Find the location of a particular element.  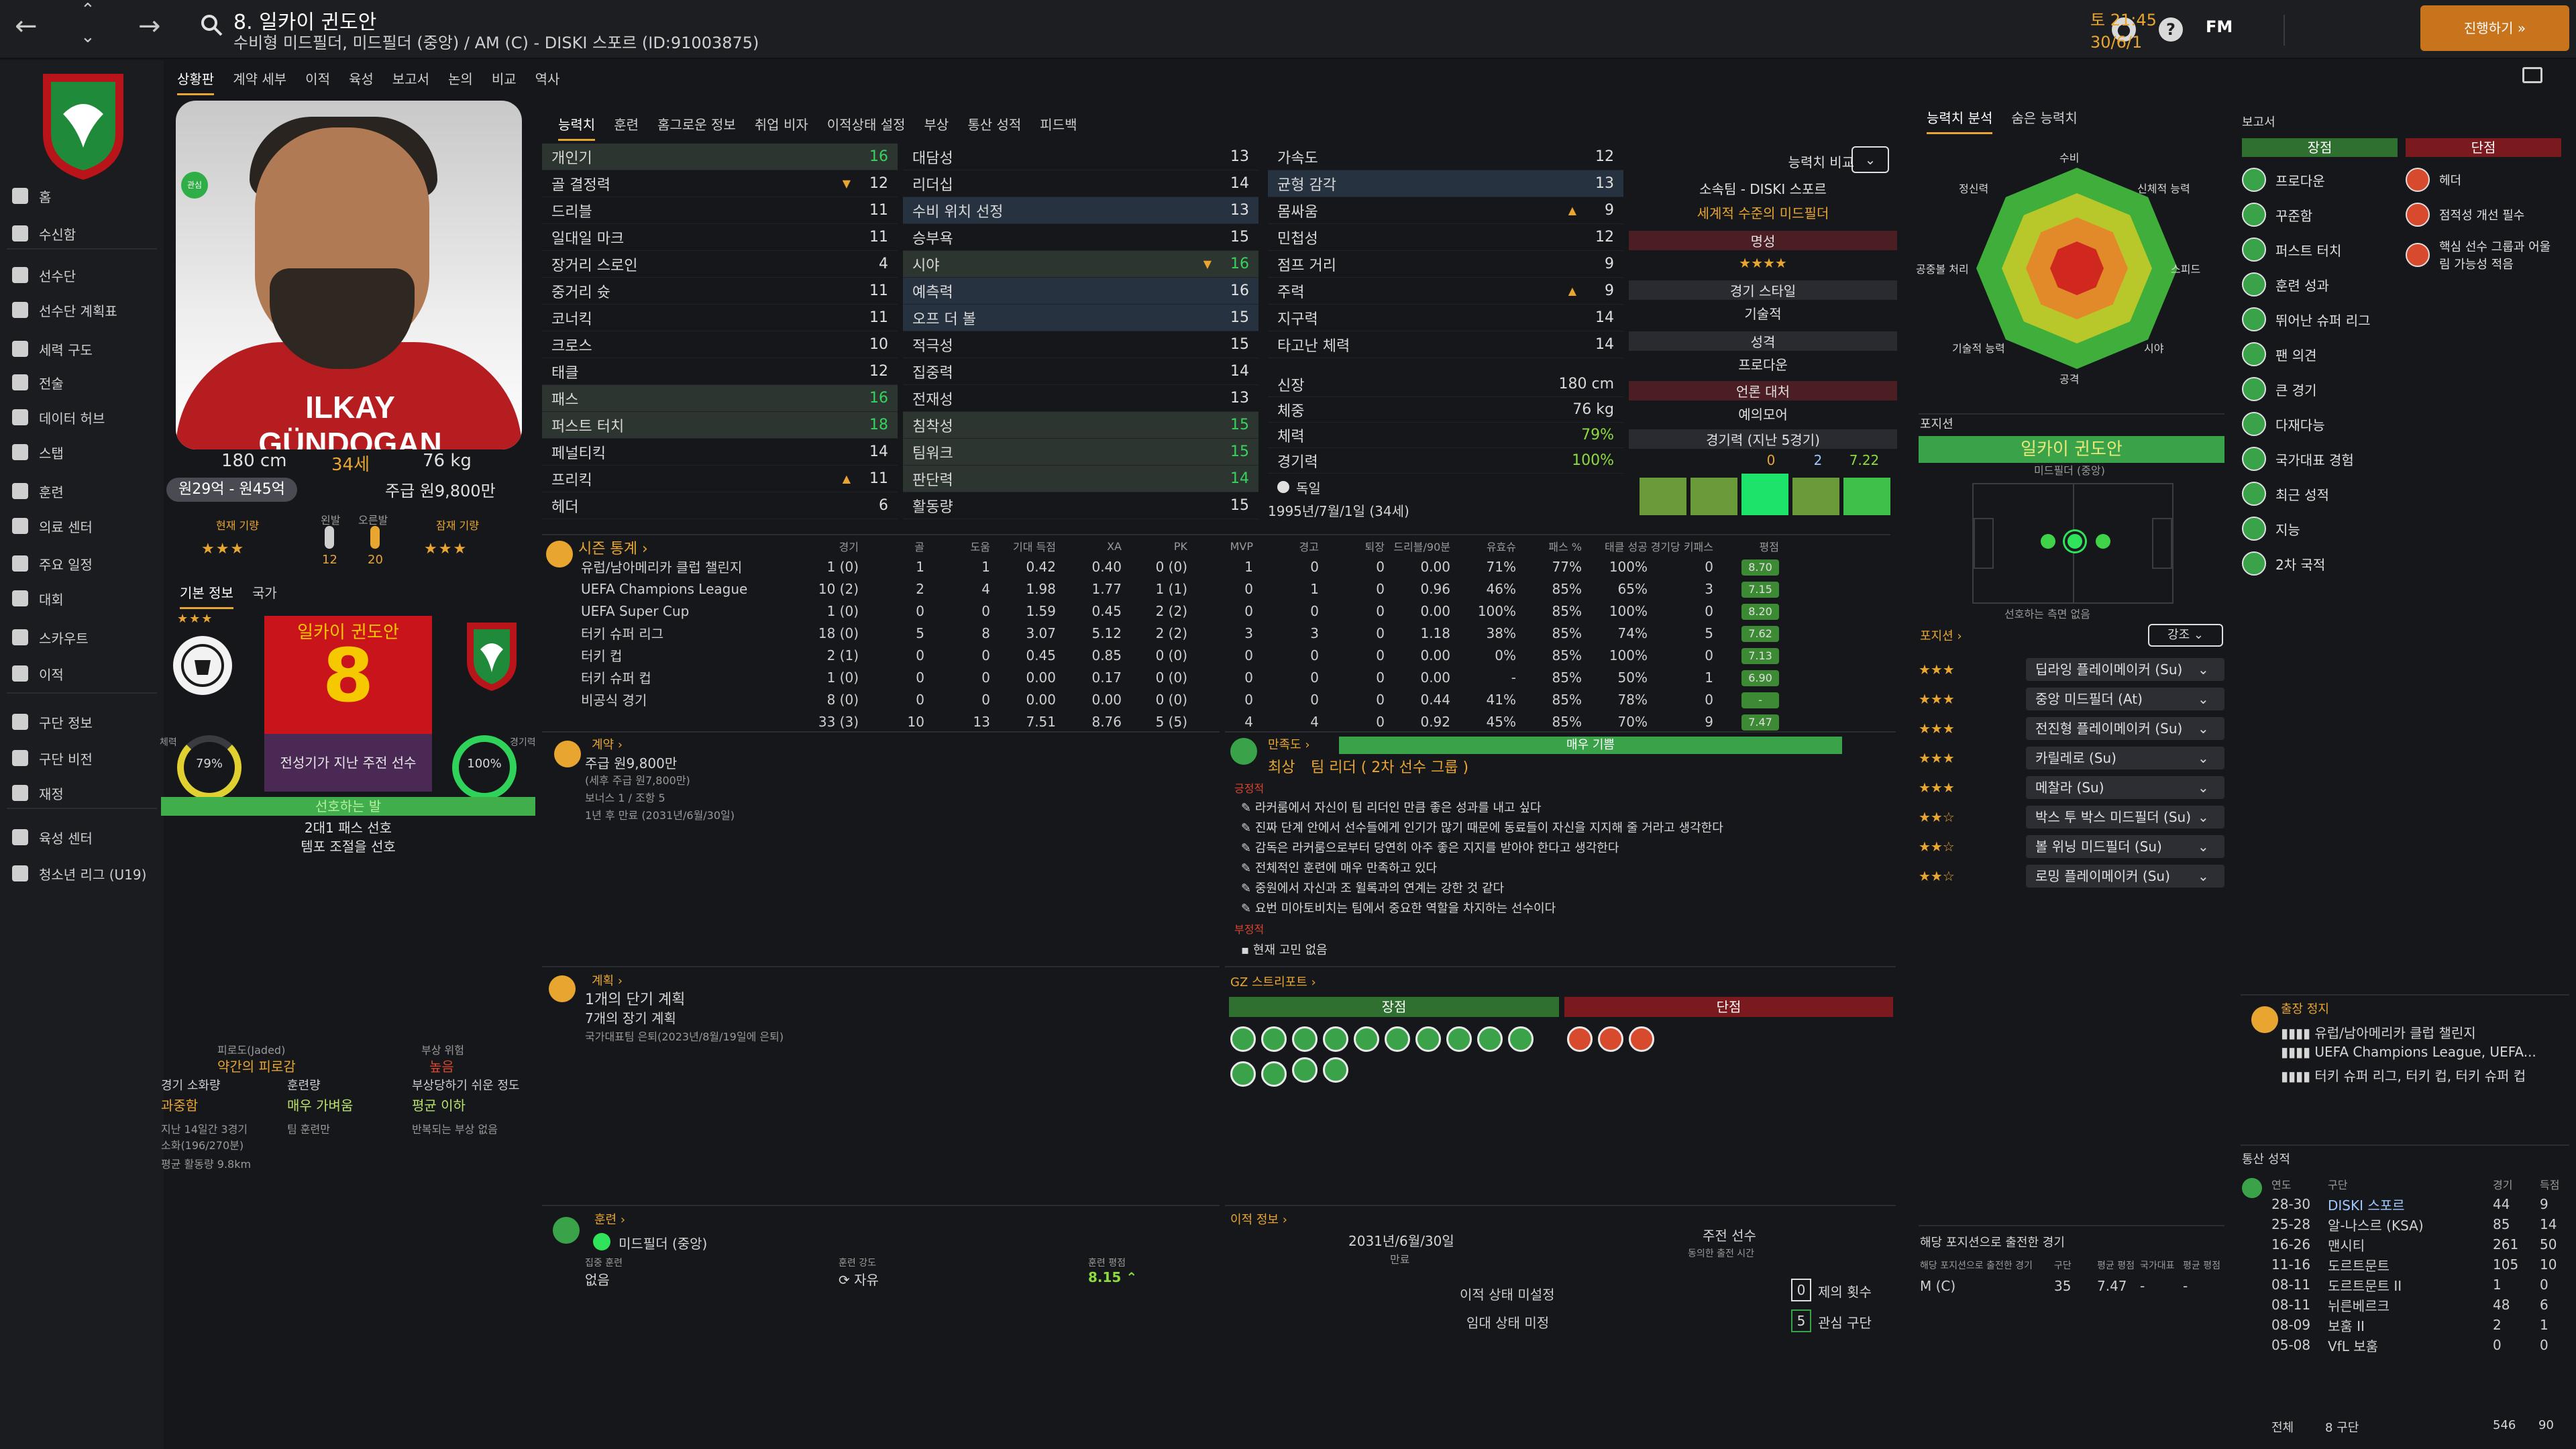

role-row: ★★★ 중앙 미드필더 (At) ⌄ is located at coordinates (2071, 699).